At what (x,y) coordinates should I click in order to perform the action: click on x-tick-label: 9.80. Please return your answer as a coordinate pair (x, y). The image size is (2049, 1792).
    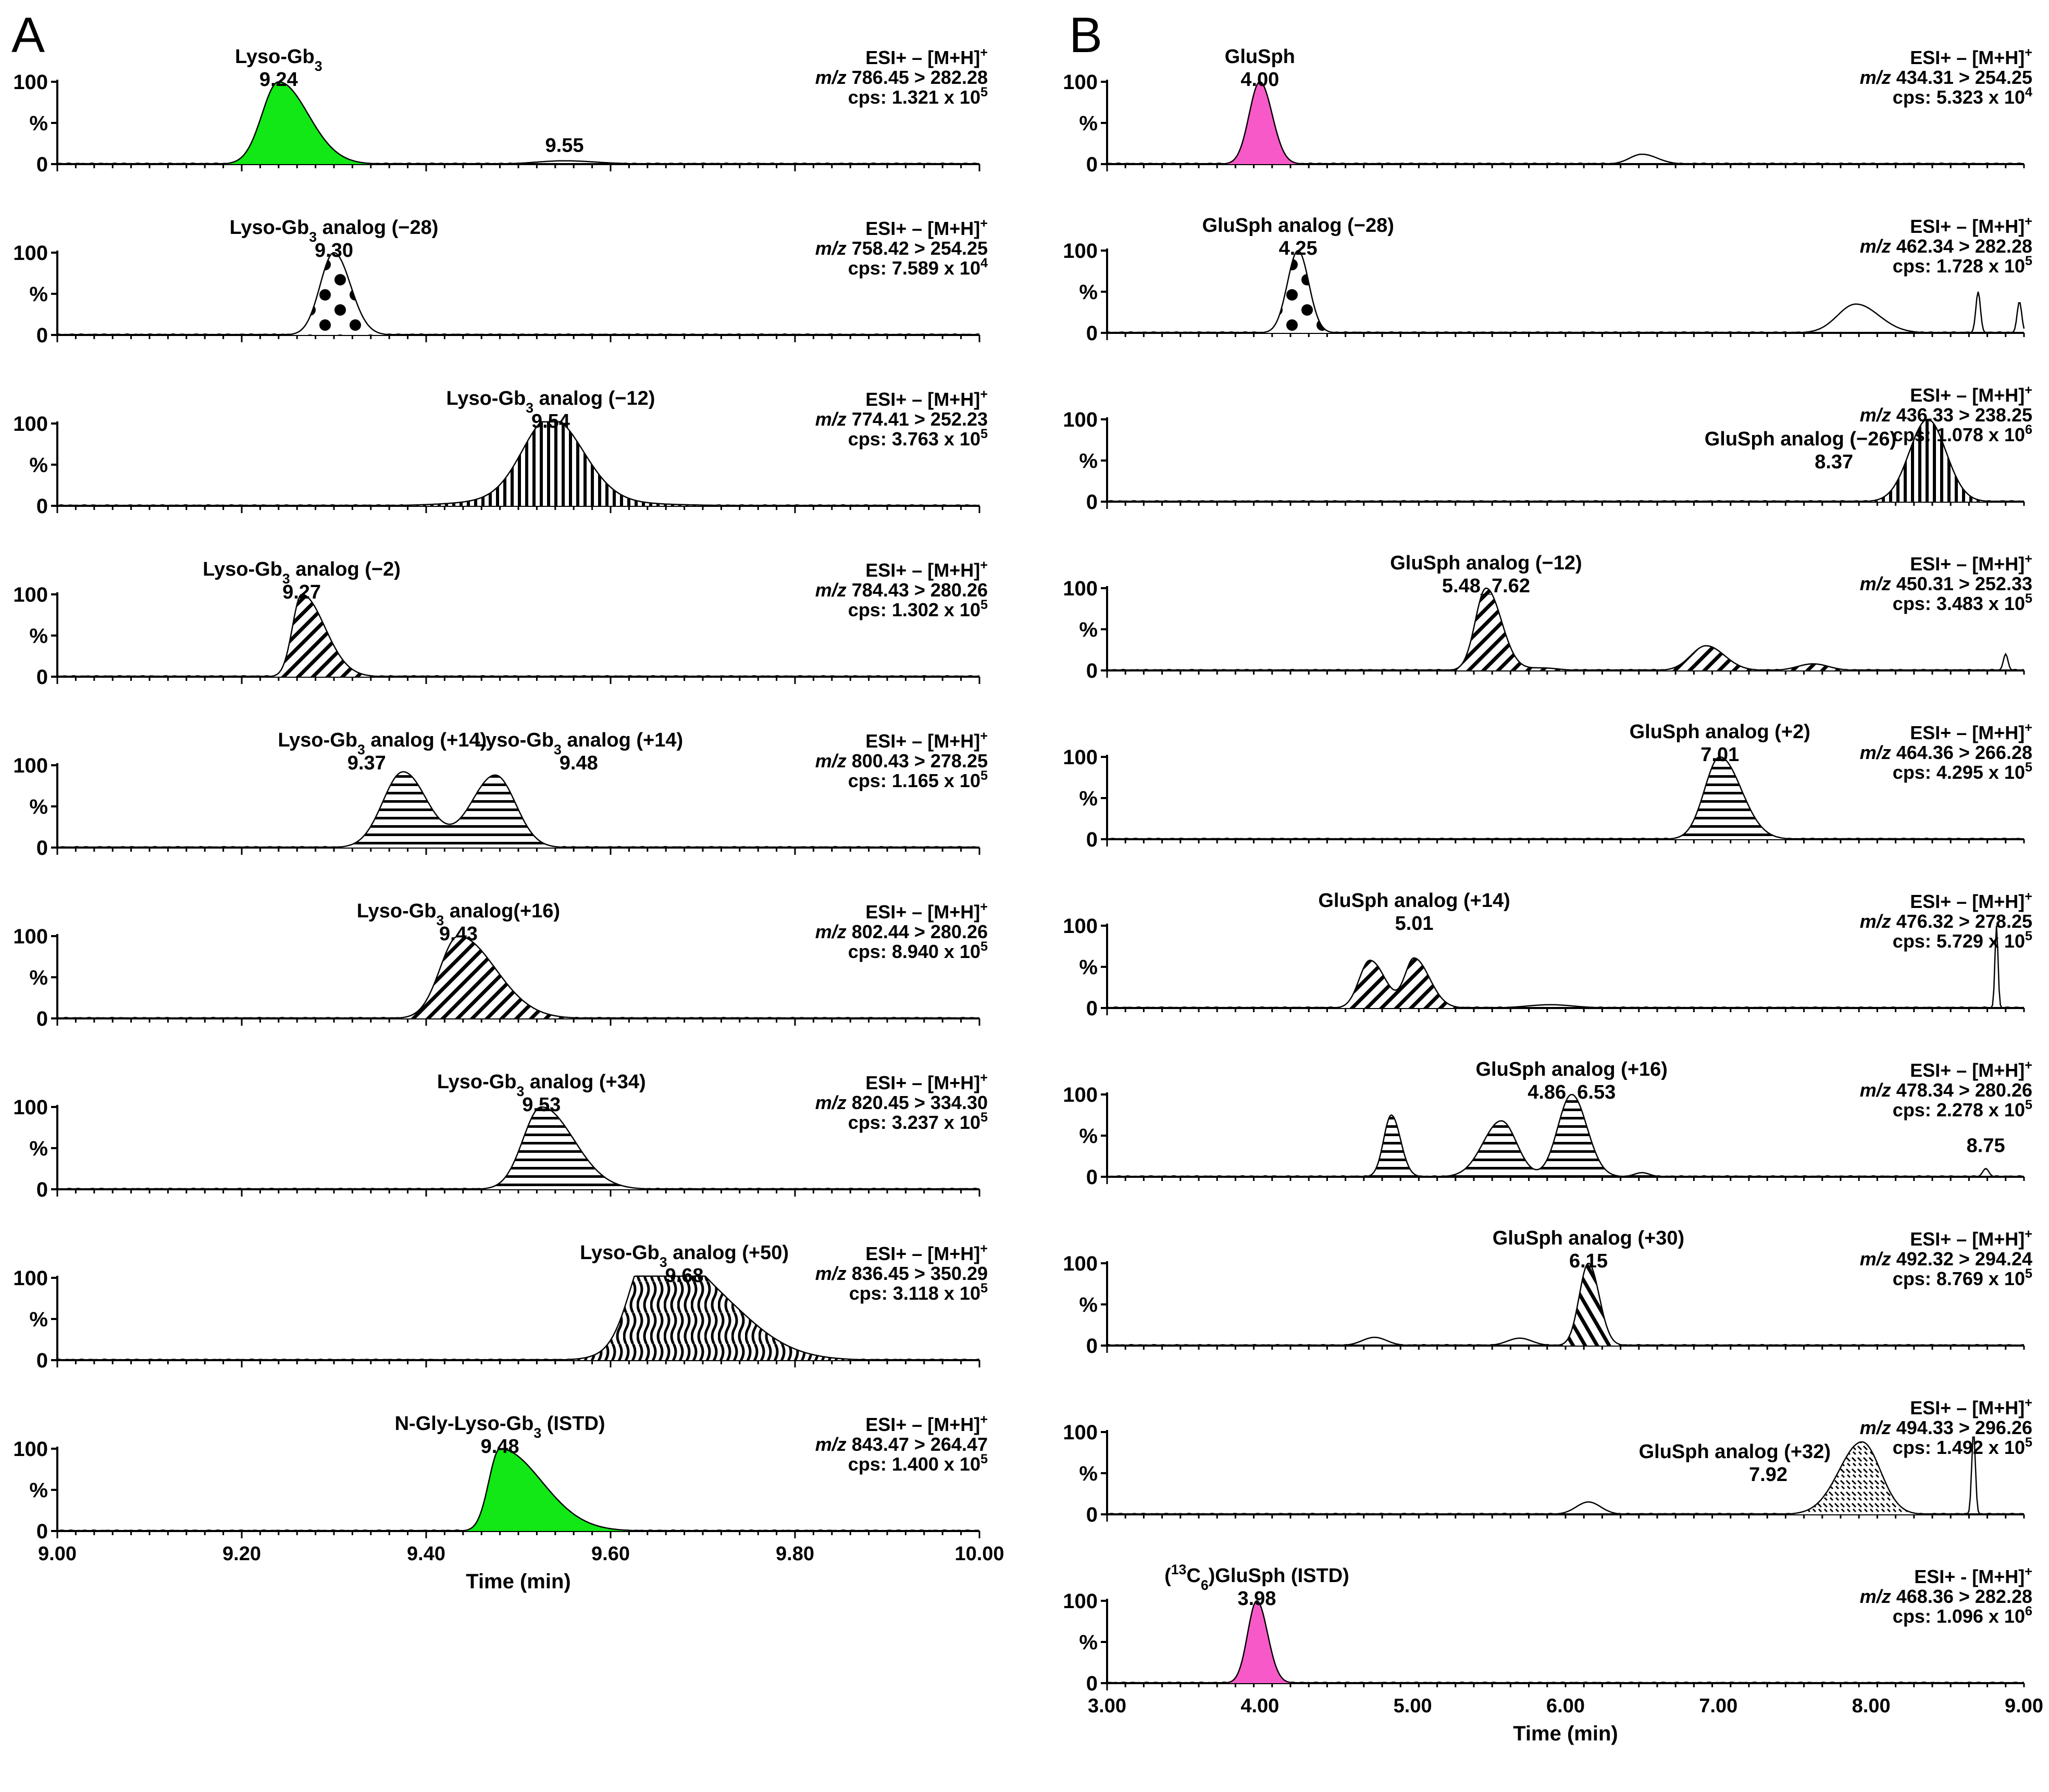
    Looking at the image, I should click on (795, 1554).